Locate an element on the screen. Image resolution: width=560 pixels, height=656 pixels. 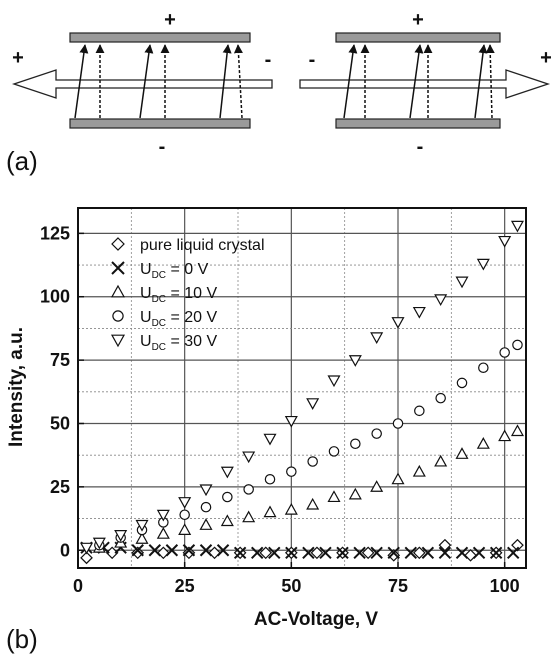
left-cell-top-electrode is located at coordinates (160, 37).